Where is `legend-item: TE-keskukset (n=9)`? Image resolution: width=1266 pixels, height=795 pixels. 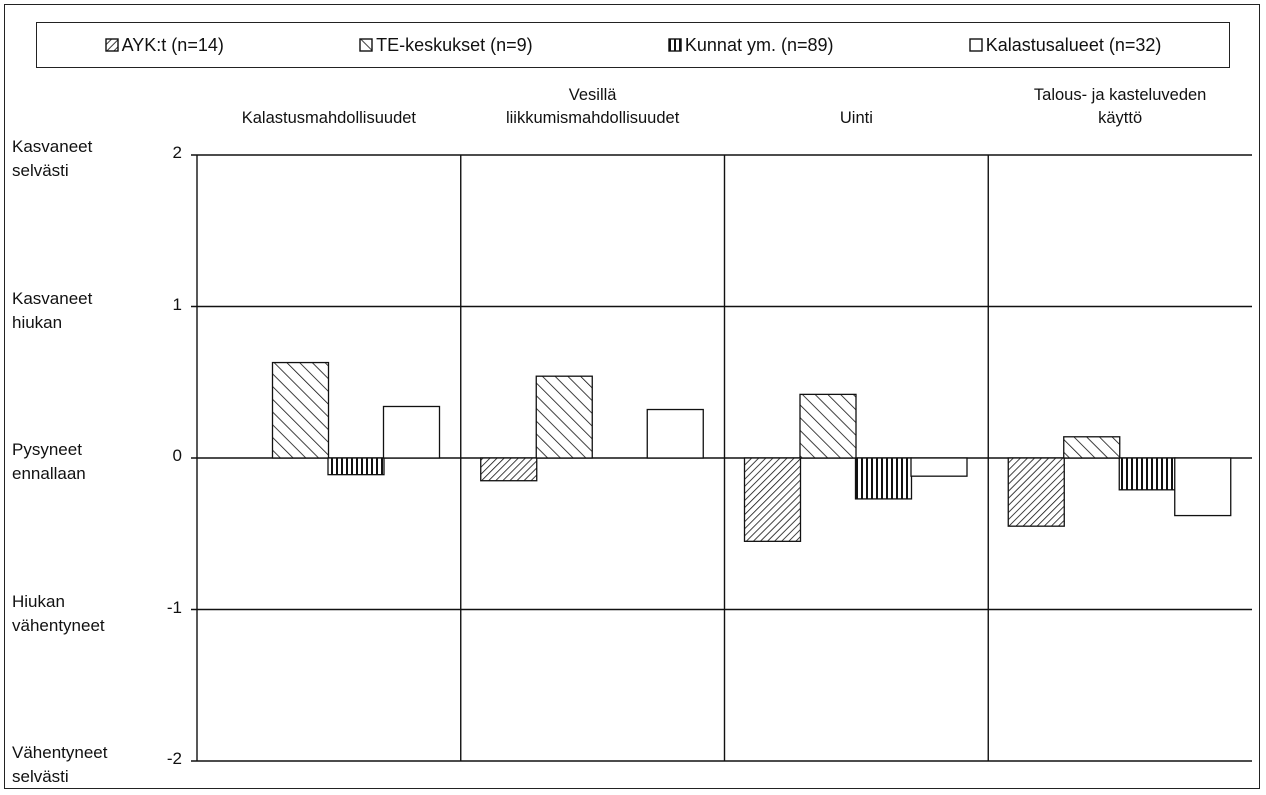 legend-item: TE-keskukset (n=9) is located at coordinates (446, 45).